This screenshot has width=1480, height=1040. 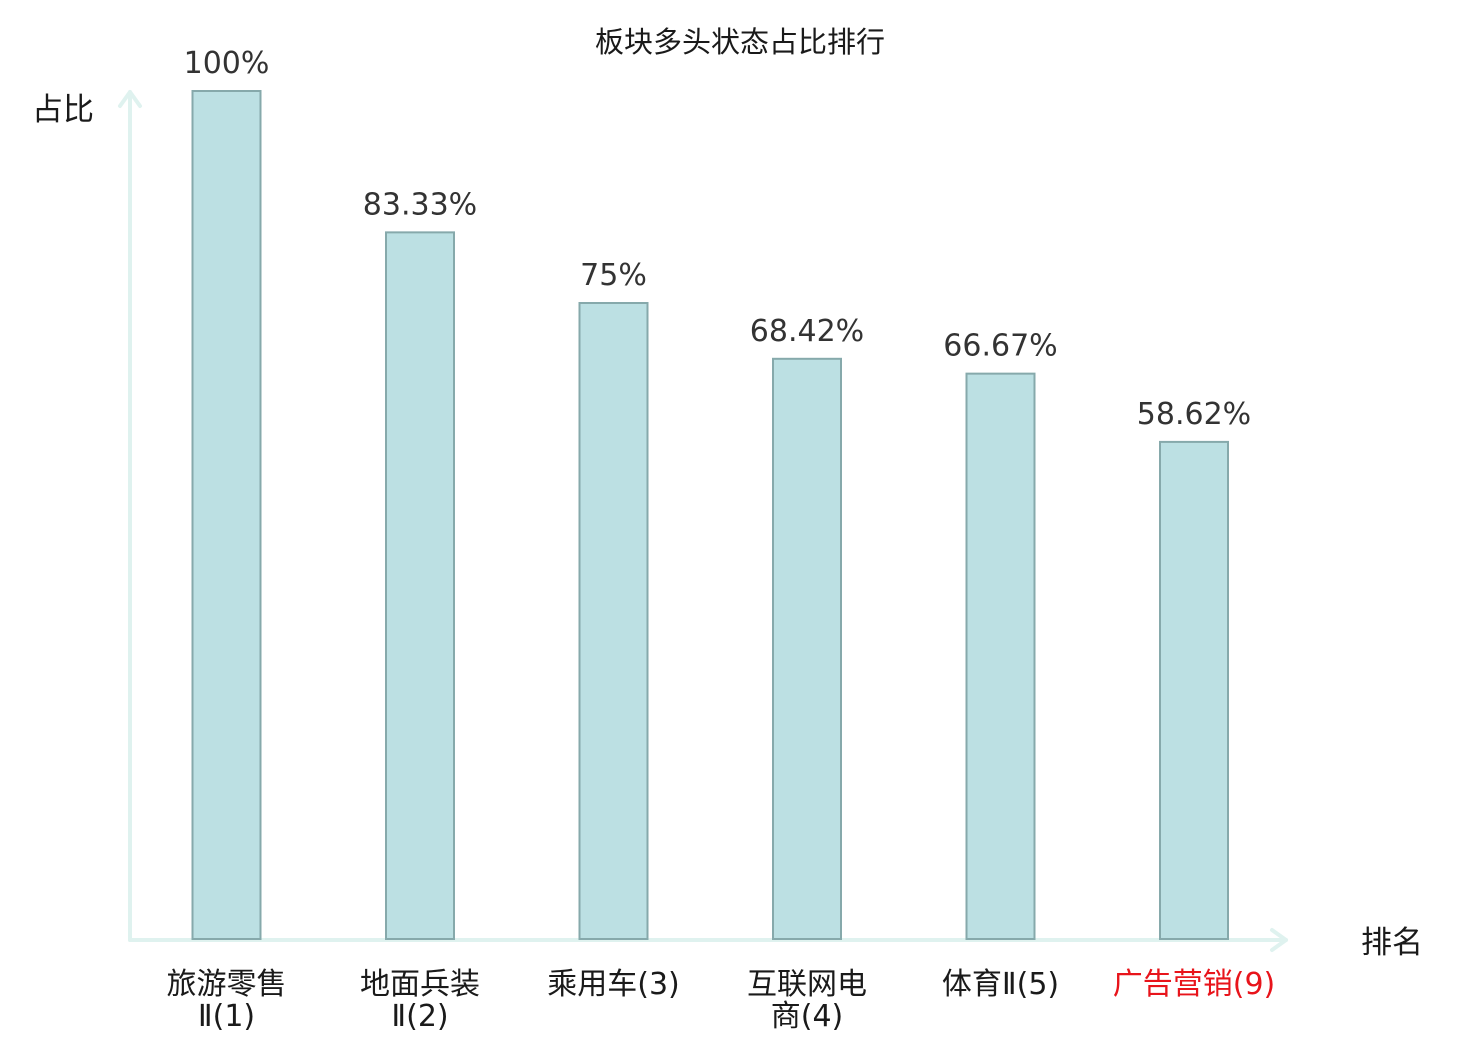 I want to click on data-label: 68.42%, so click(x=807, y=331).